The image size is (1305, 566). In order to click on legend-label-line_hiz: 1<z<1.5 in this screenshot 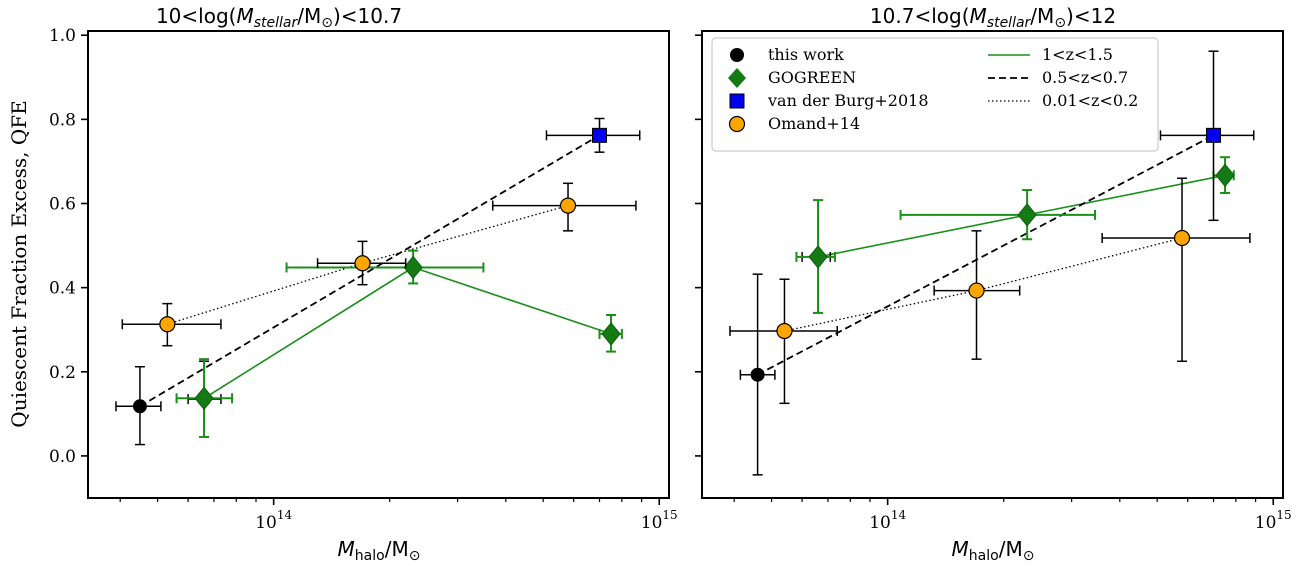, I will do `click(1077, 54)`.